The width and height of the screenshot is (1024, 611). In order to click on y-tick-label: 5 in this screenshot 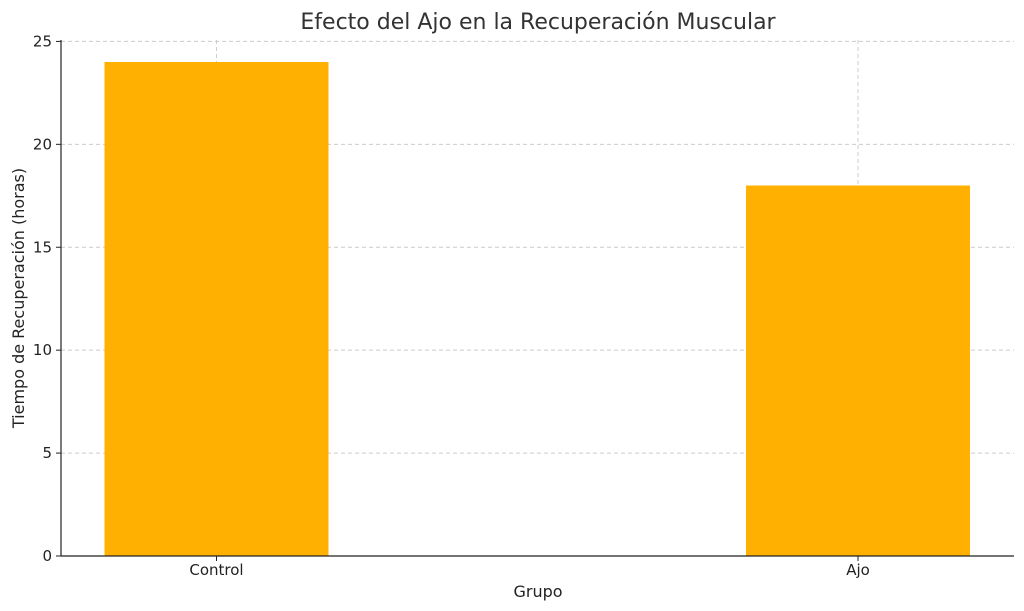, I will do `click(47, 453)`.